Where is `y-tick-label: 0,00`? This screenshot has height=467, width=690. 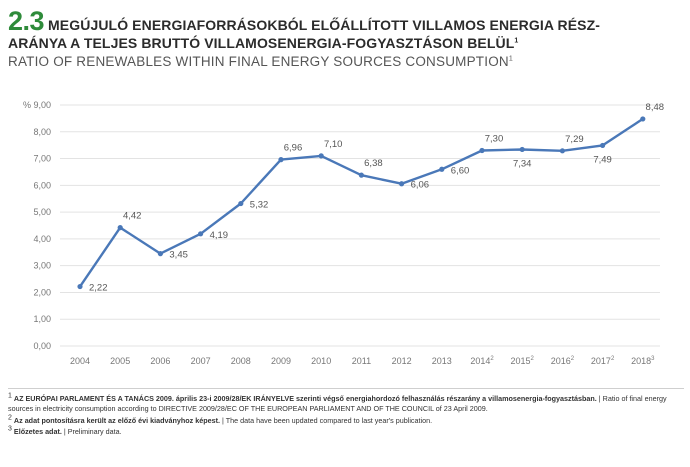
y-tick-label: 0,00 is located at coordinates (42, 346).